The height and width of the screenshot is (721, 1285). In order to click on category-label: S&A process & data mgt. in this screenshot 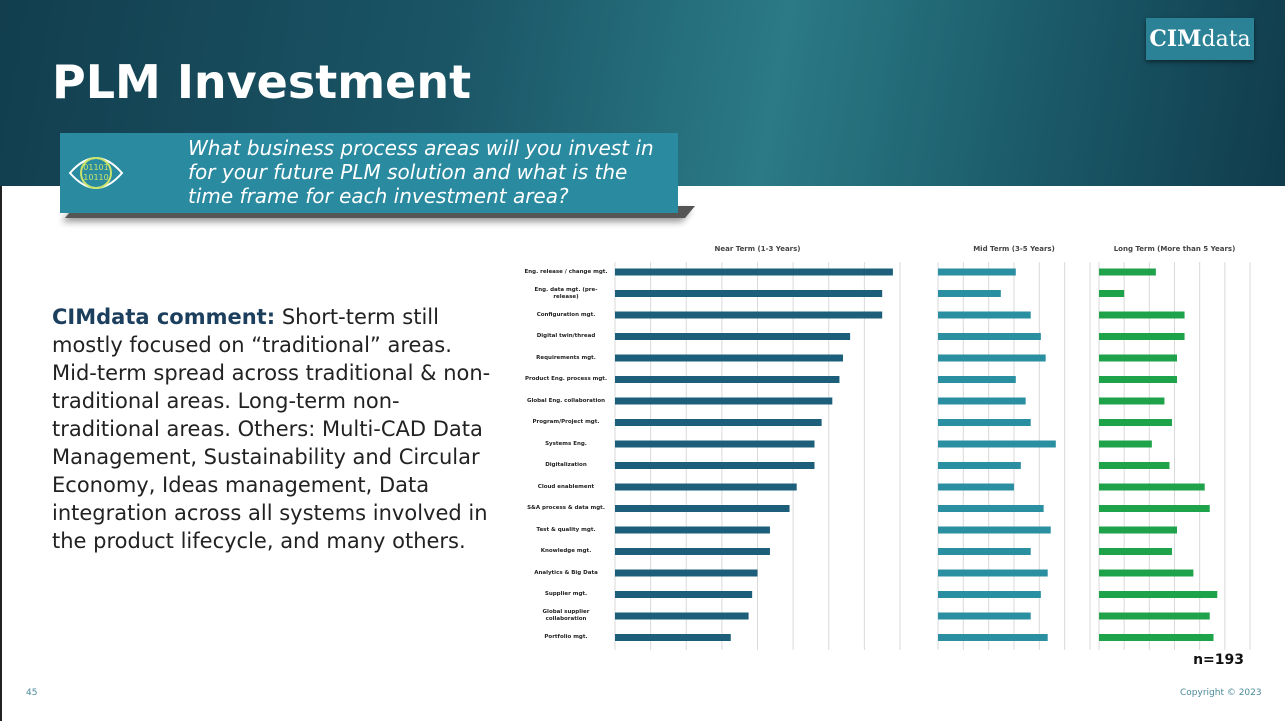, I will do `click(566, 508)`.